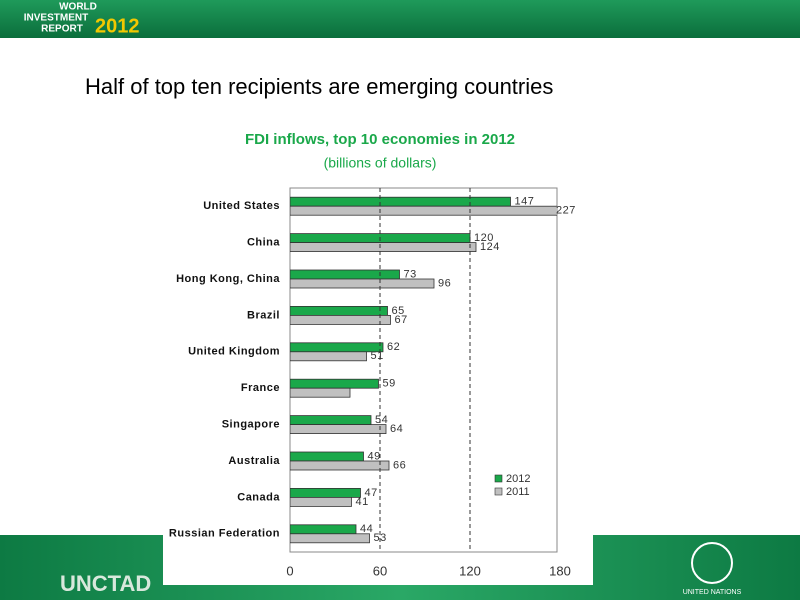 The height and width of the screenshot is (600, 800). What do you see at coordinates (712, 592) in the screenshot?
I see `footer-un: UNITED NATIONS` at bounding box center [712, 592].